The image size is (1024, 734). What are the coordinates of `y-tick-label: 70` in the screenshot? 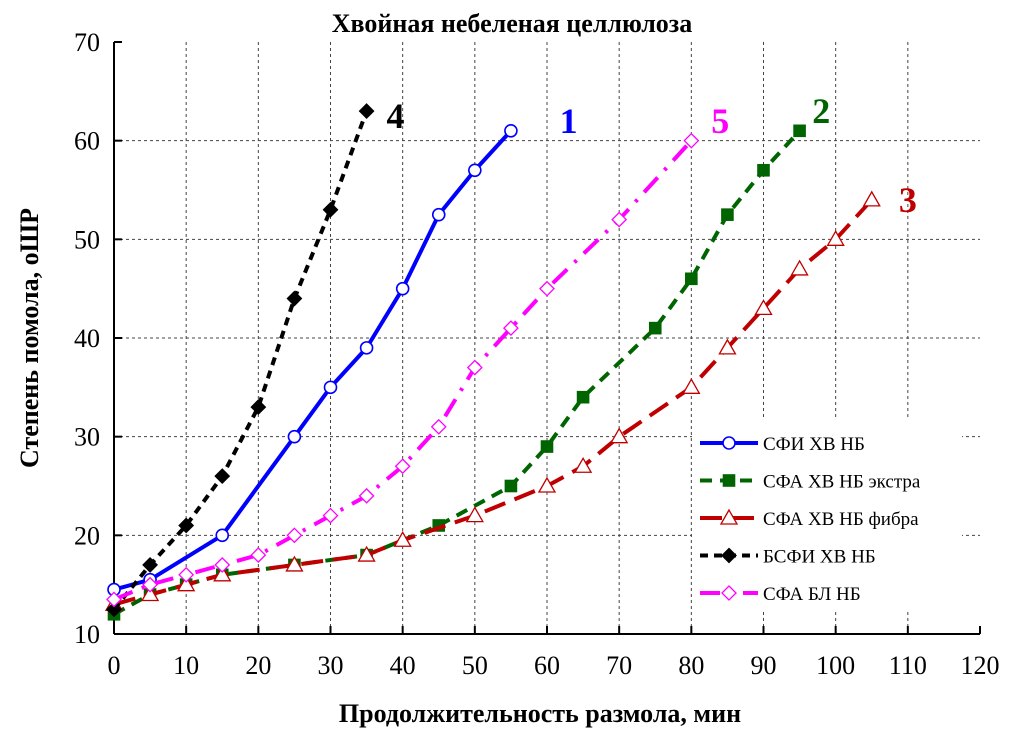 It's located at (87, 42).